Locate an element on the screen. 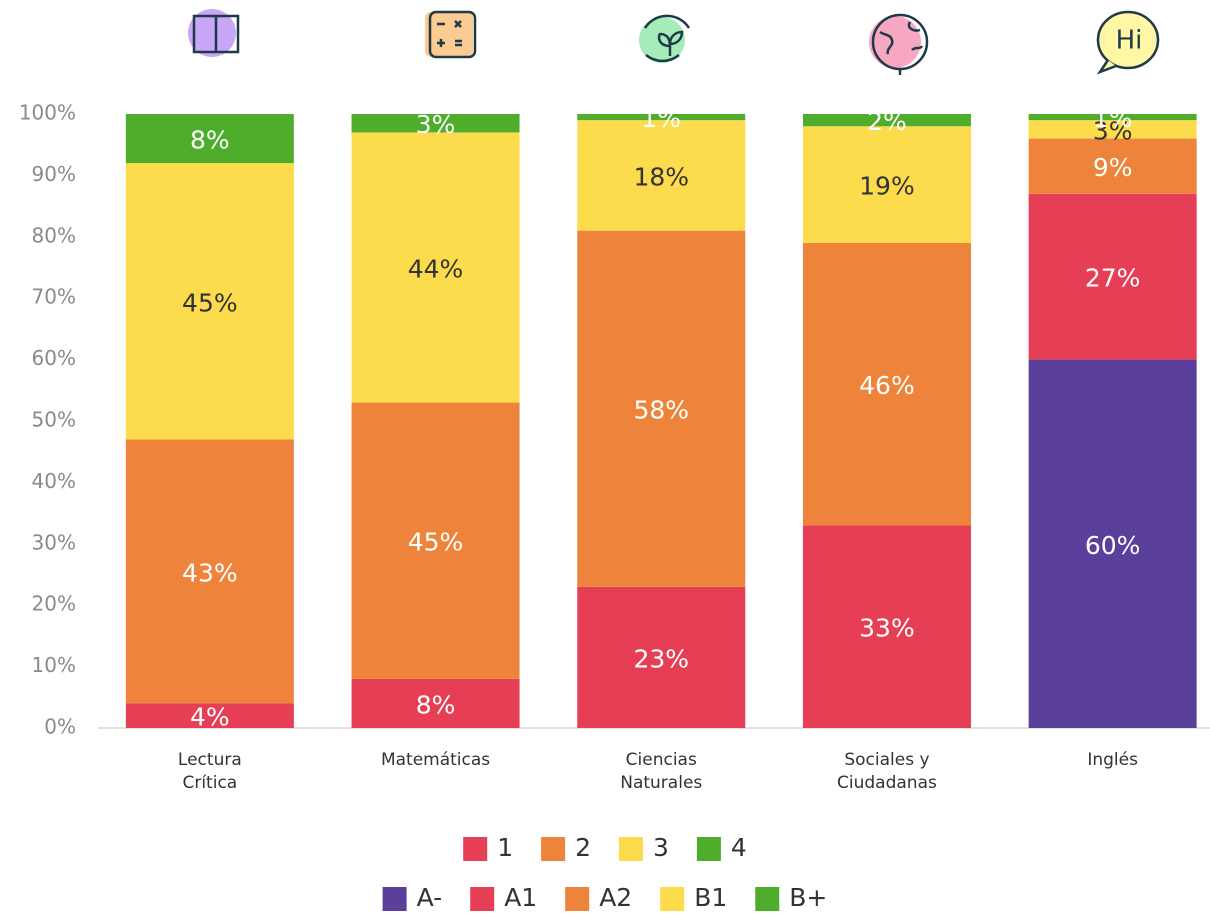  y-tick-label: 90% is located at coordinates (54, 174).